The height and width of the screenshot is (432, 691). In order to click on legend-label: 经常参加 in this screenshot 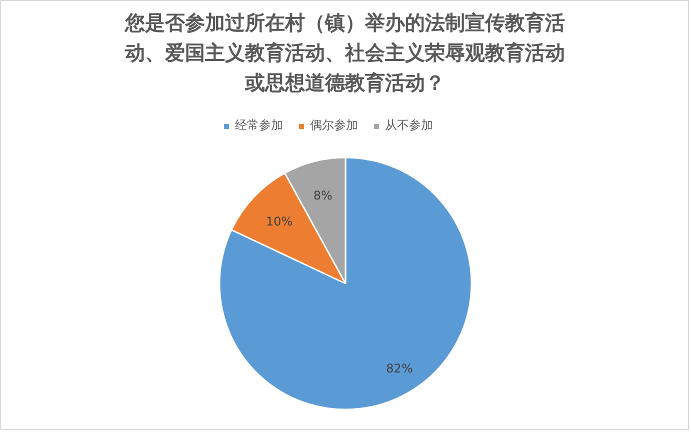, I will do `click(259, 125)`.